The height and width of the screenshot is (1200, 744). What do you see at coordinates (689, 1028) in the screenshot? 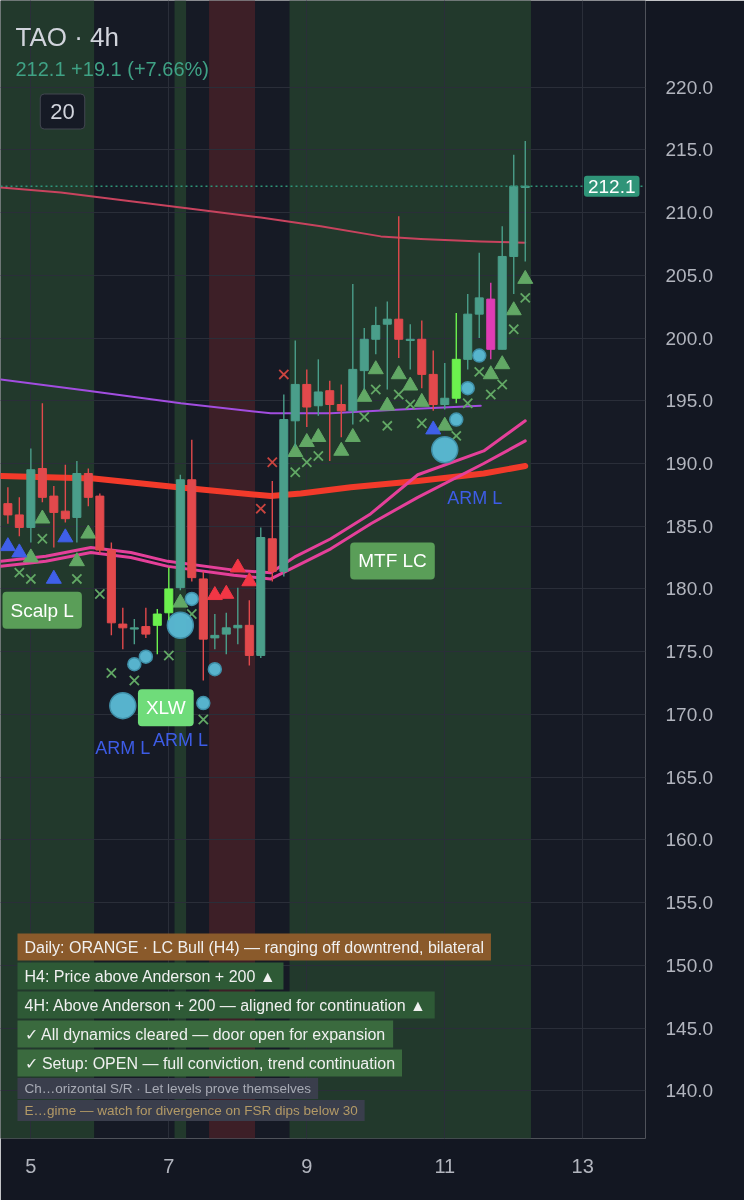
I see `y-tick-label: 145.0` at bounding box center [689, 1028].